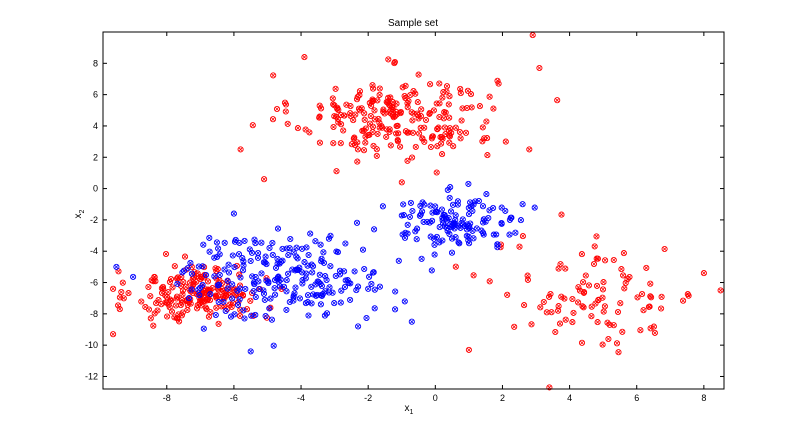 This screenshot has width=800, height=442. What do you see at coordinates (368, 398) in the screenshot?
I see `x-tick-label: -2` at bounding box center [368, 398].